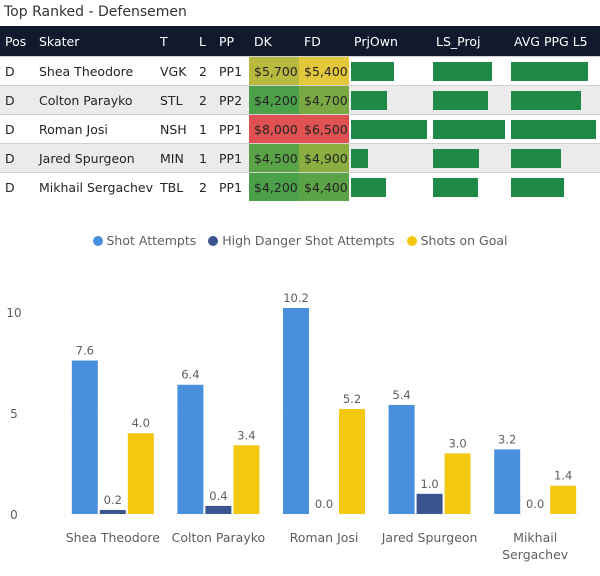  I want to click on col-header-team: T, so click(174, 41).